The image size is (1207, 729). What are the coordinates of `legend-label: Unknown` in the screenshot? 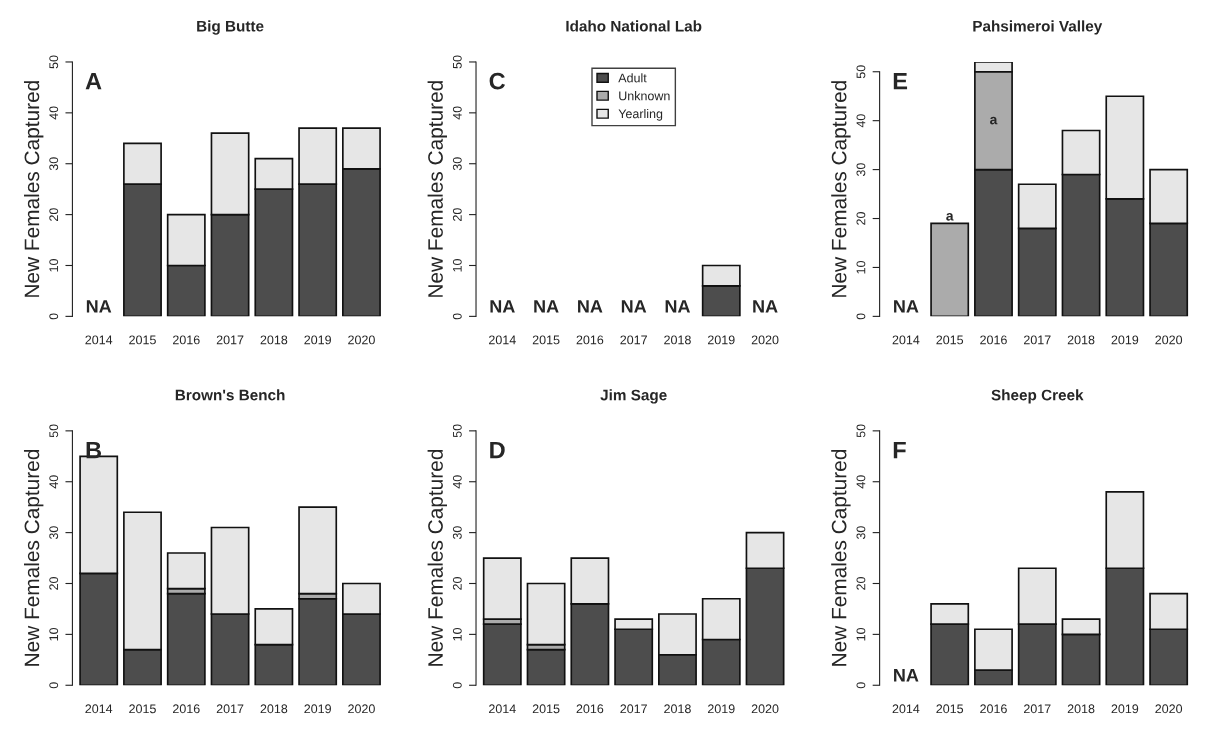 It's located at (644, 96).